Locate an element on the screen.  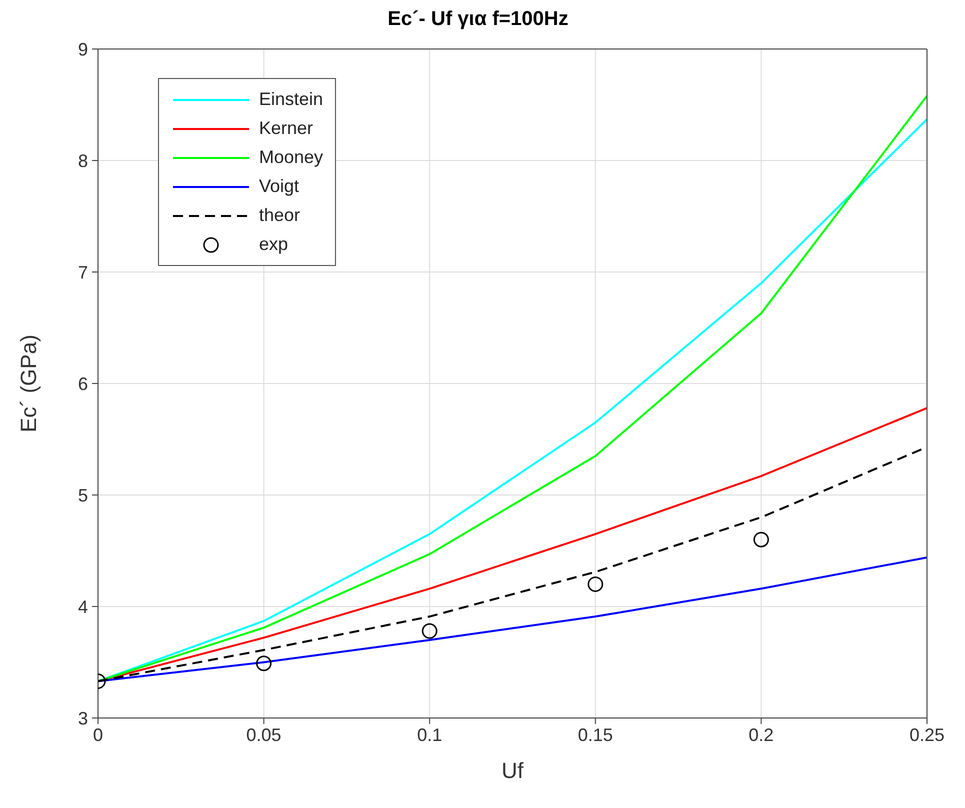
x-tick-label: 0.25 is located at coordinates (927, 734).